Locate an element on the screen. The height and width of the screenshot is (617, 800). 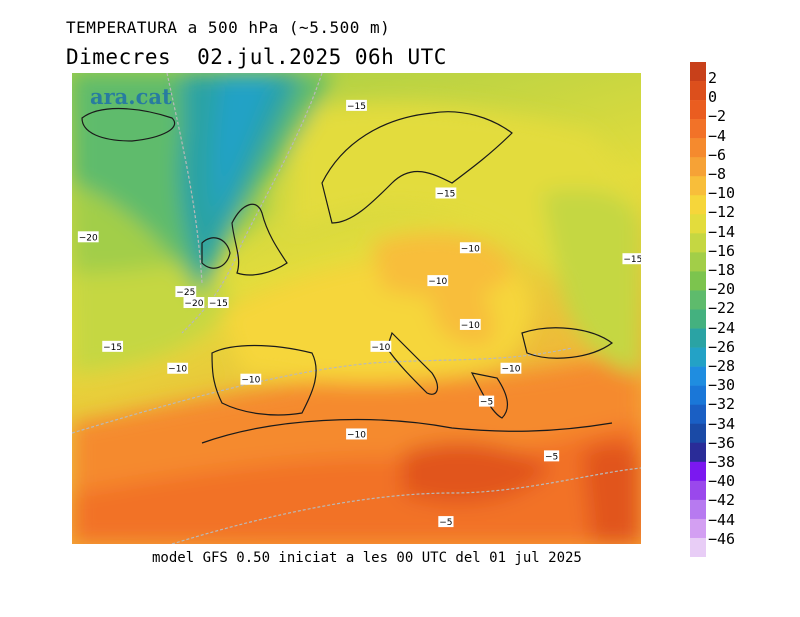
legend-label: −44 is located at coordinates (722, 519).